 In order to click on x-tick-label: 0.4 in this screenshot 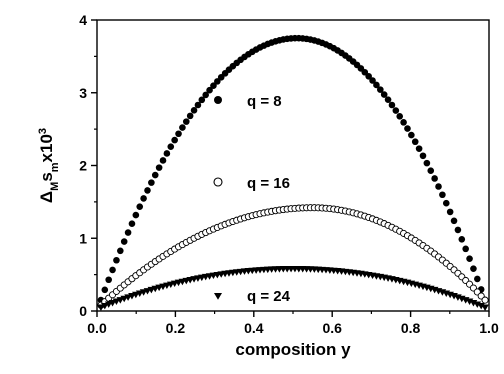, I will do `click(254, 328)`.